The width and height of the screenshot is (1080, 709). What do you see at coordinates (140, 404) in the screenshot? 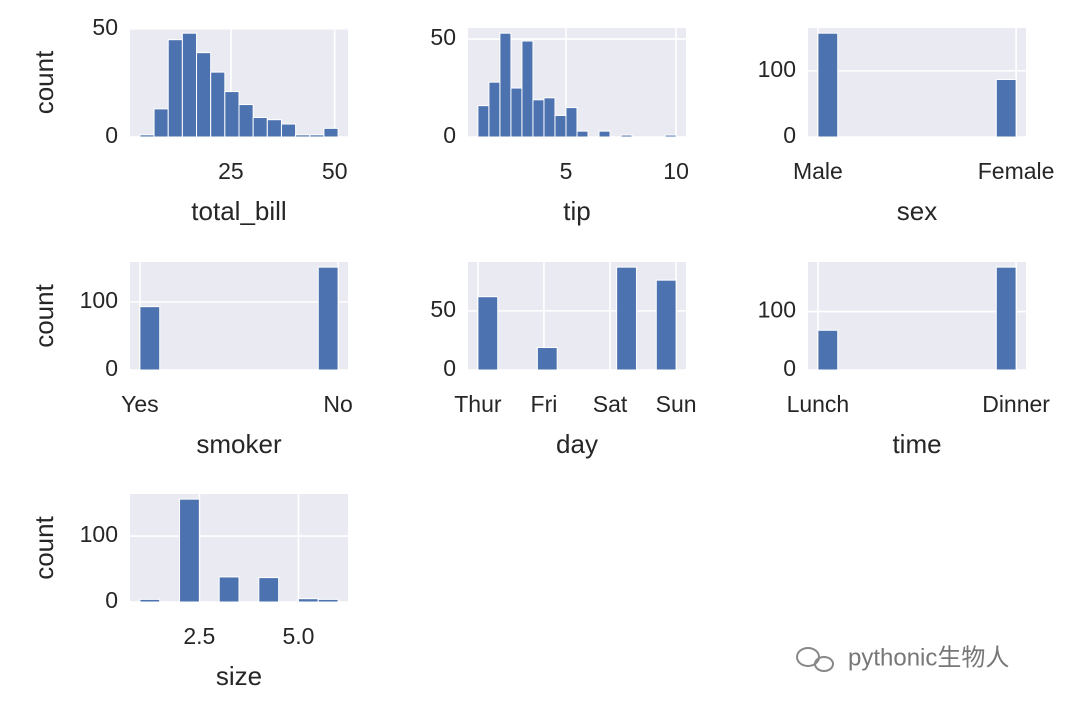
I see `x-tick-label: Yes` at bounding box center [140, 404].